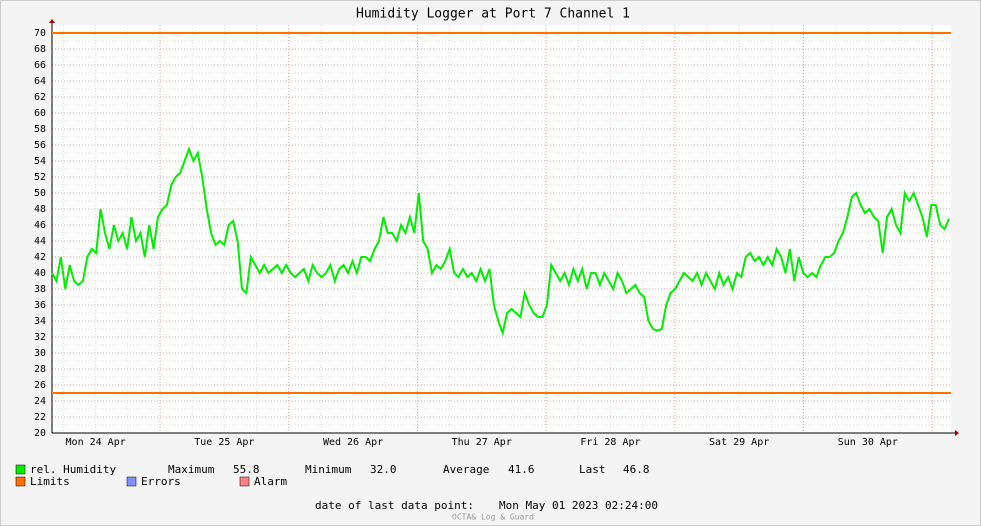 This screenshot has width=981, height=526. I want to click on y-tick-label: 20, so click(40, 433).